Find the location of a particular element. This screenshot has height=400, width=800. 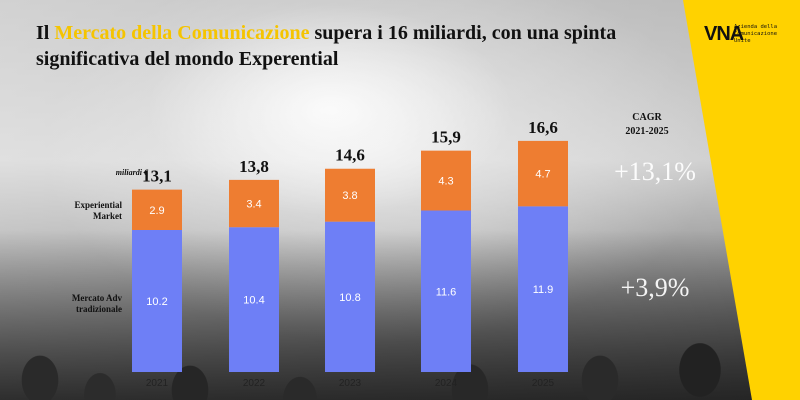

bar-experiential-2025 is located at coordinates (543, 173).